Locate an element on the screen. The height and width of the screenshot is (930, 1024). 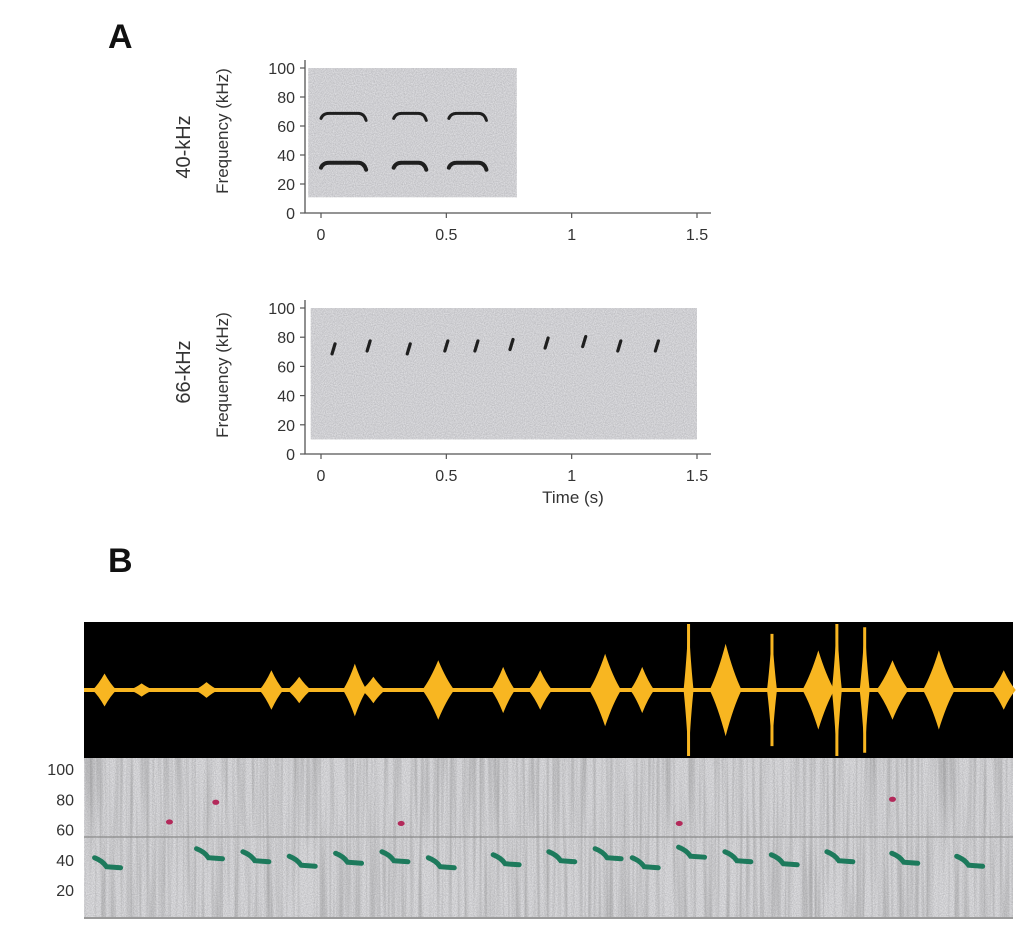
calls-66khz is located at coordinates (495, 345).